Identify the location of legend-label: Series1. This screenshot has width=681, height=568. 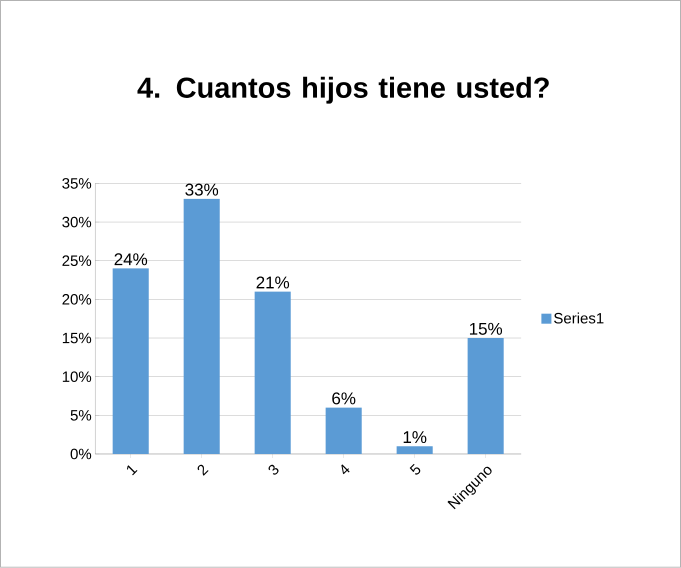
(579, 318).